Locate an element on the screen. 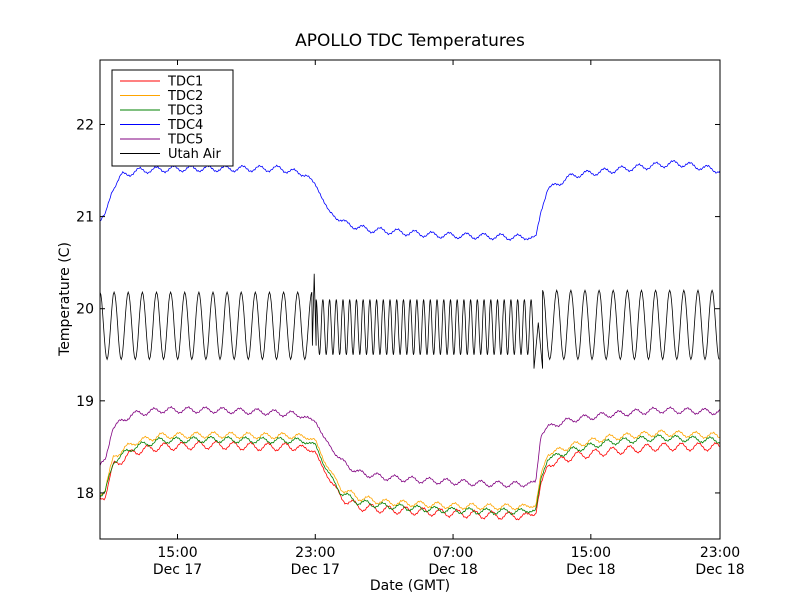 This screenshot has width=800, height=604. series-line-tdc4 is located at coordinates (410, 201).